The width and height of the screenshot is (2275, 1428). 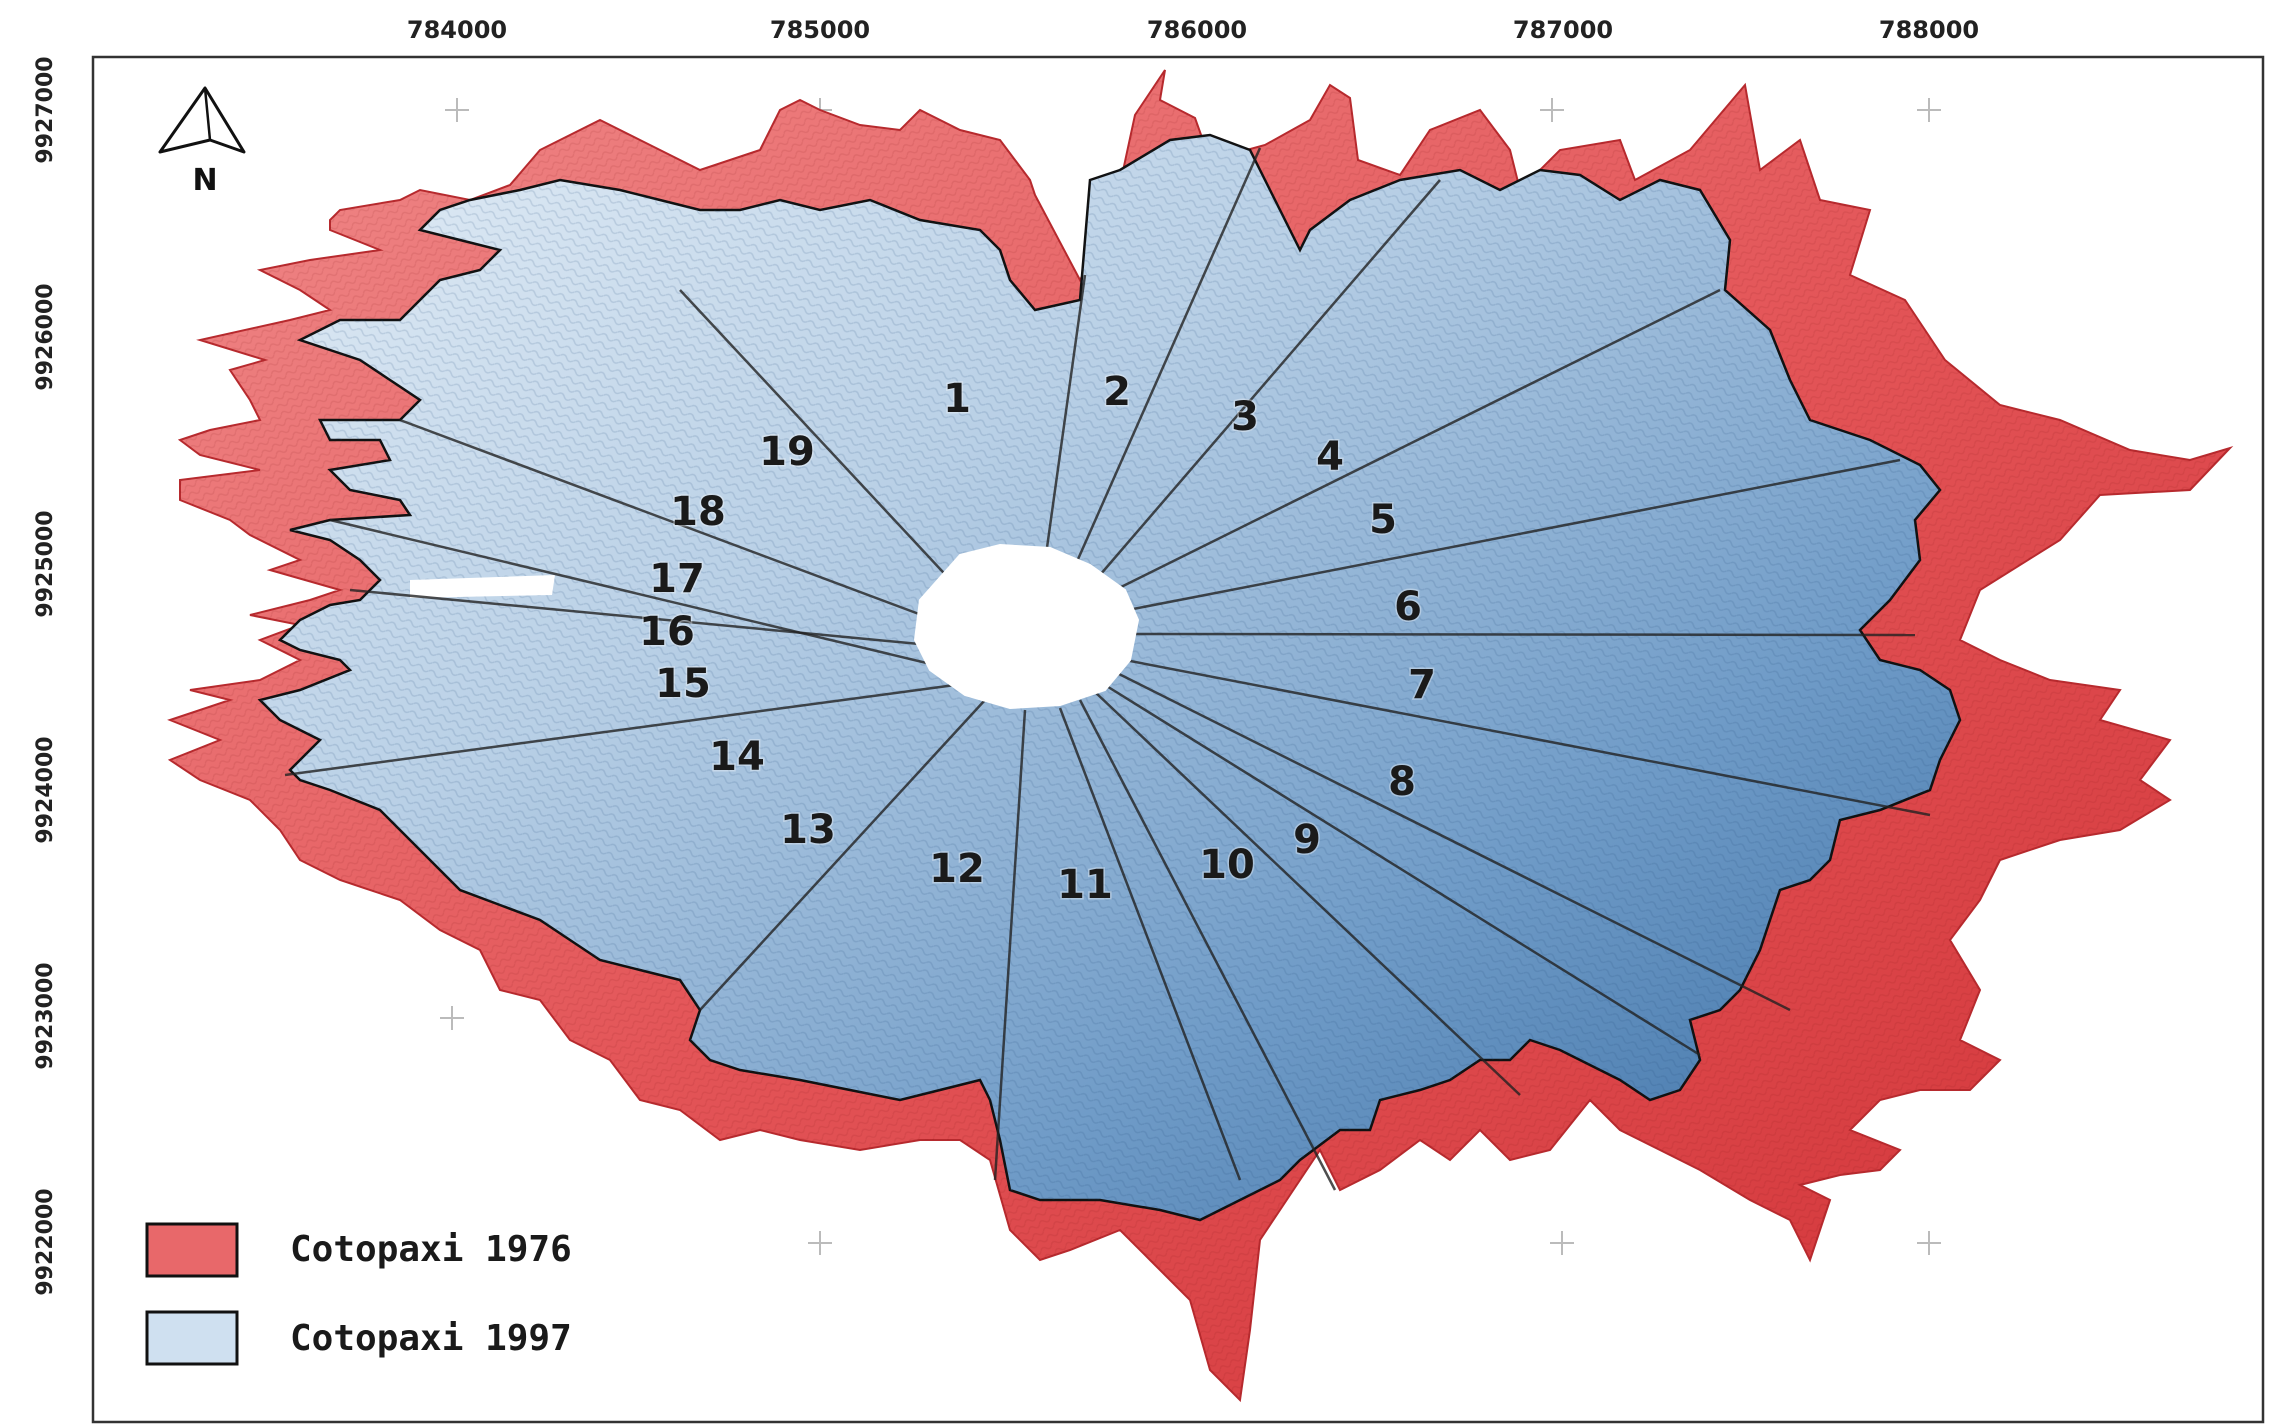 What do you see at coordinates (737, 757) in the screenshot?
I see `sector-label: 14` at bounding box center [737, 757].